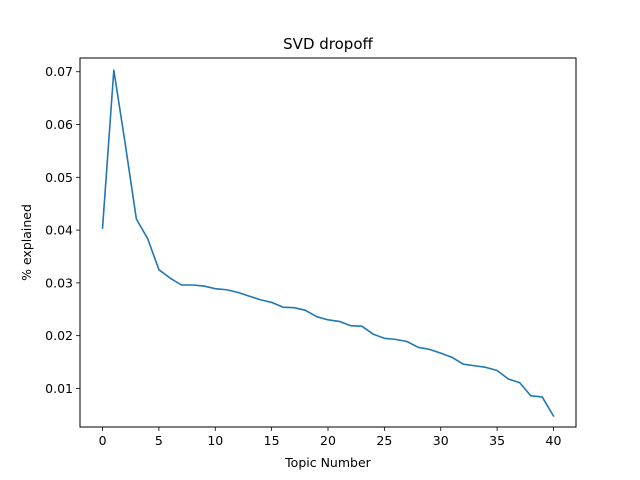 Image resolution: width=640 pixels, height=480 pixels. Describe the element at coordinates (554, 440) in the screenshot. I see `x-tick-label: 40` at that location.